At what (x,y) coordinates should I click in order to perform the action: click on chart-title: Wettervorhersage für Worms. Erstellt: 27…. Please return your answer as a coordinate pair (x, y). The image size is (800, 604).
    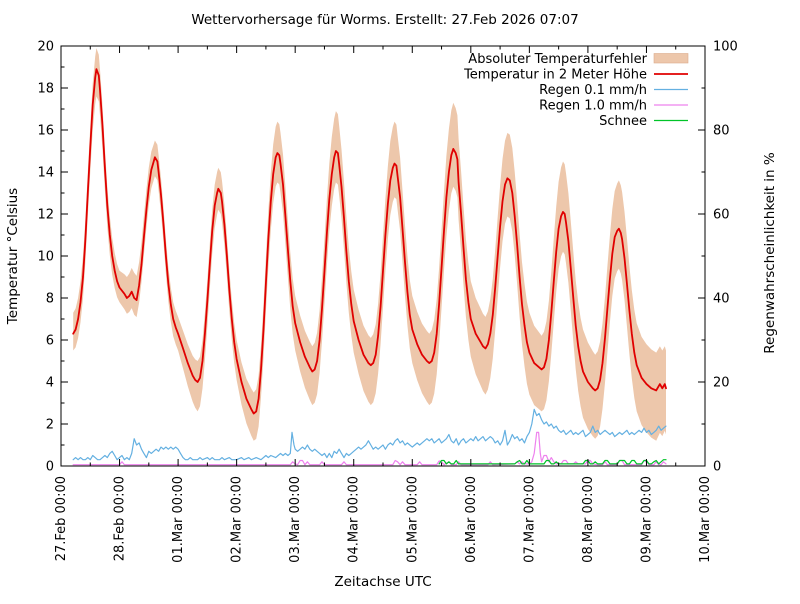
    Looking at the image, I should click on (384, 20).